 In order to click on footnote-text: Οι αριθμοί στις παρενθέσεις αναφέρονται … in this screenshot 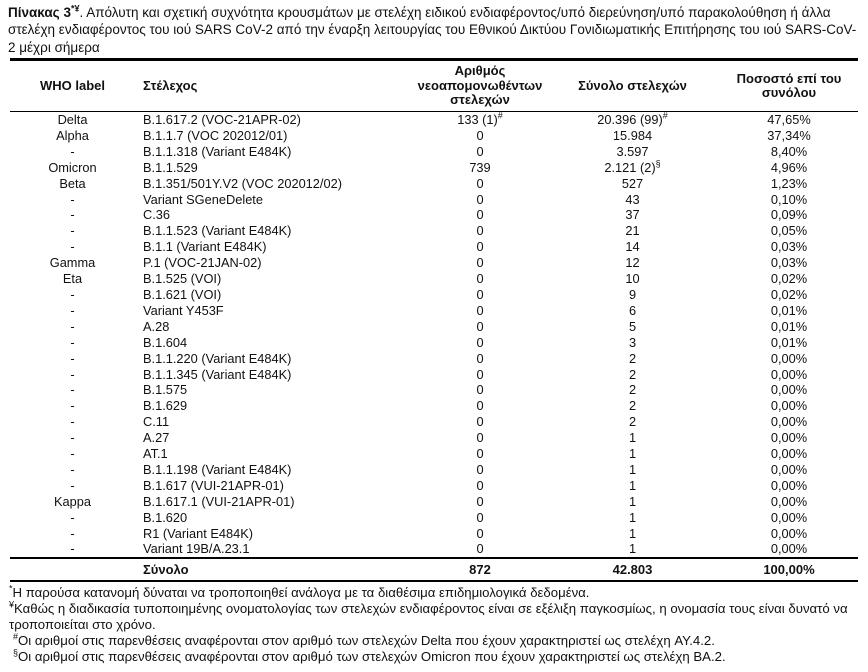, I will do `click(366, 641)`.